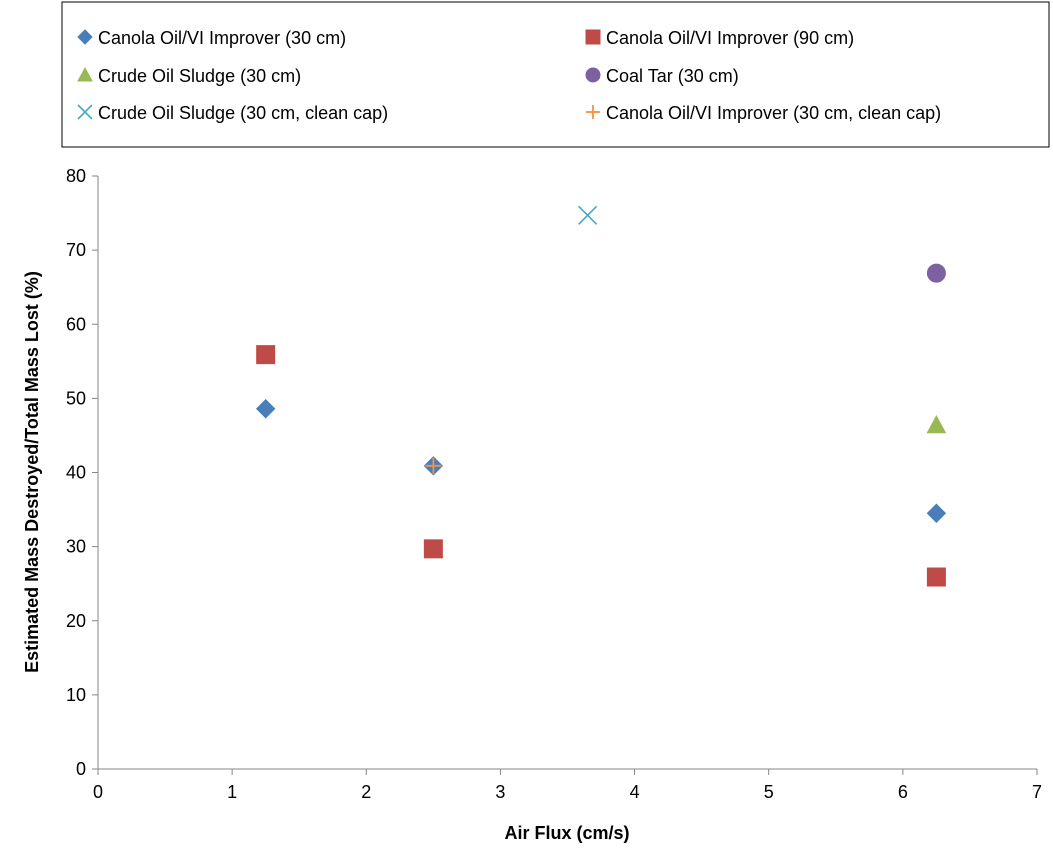 The image size is (1053, 857). What do you see at coordinates (1037, 792) in the screenshot?
I see `x-tick-label: 7` at bounding box center [1037, 792].